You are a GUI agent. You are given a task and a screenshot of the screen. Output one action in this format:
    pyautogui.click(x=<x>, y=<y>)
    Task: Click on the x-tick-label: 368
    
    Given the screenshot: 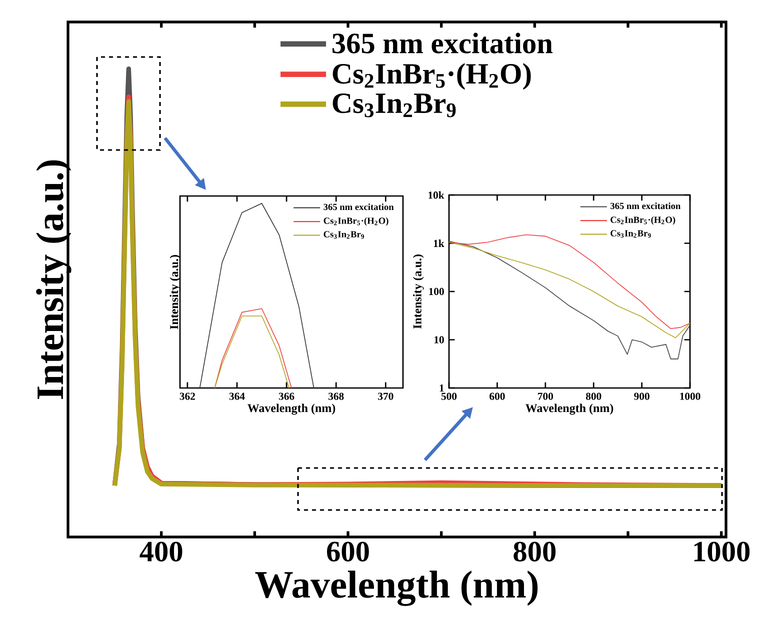 What is the action you would take?
    pyautogui.click(x=336, y=396)
    